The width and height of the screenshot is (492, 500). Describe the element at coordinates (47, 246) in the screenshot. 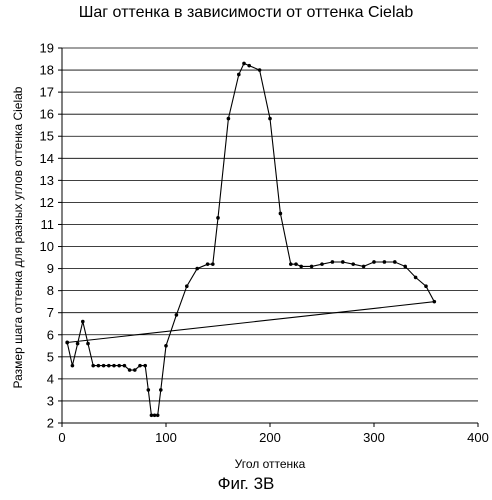

I see `y-tick-label-10: 10` at that location.